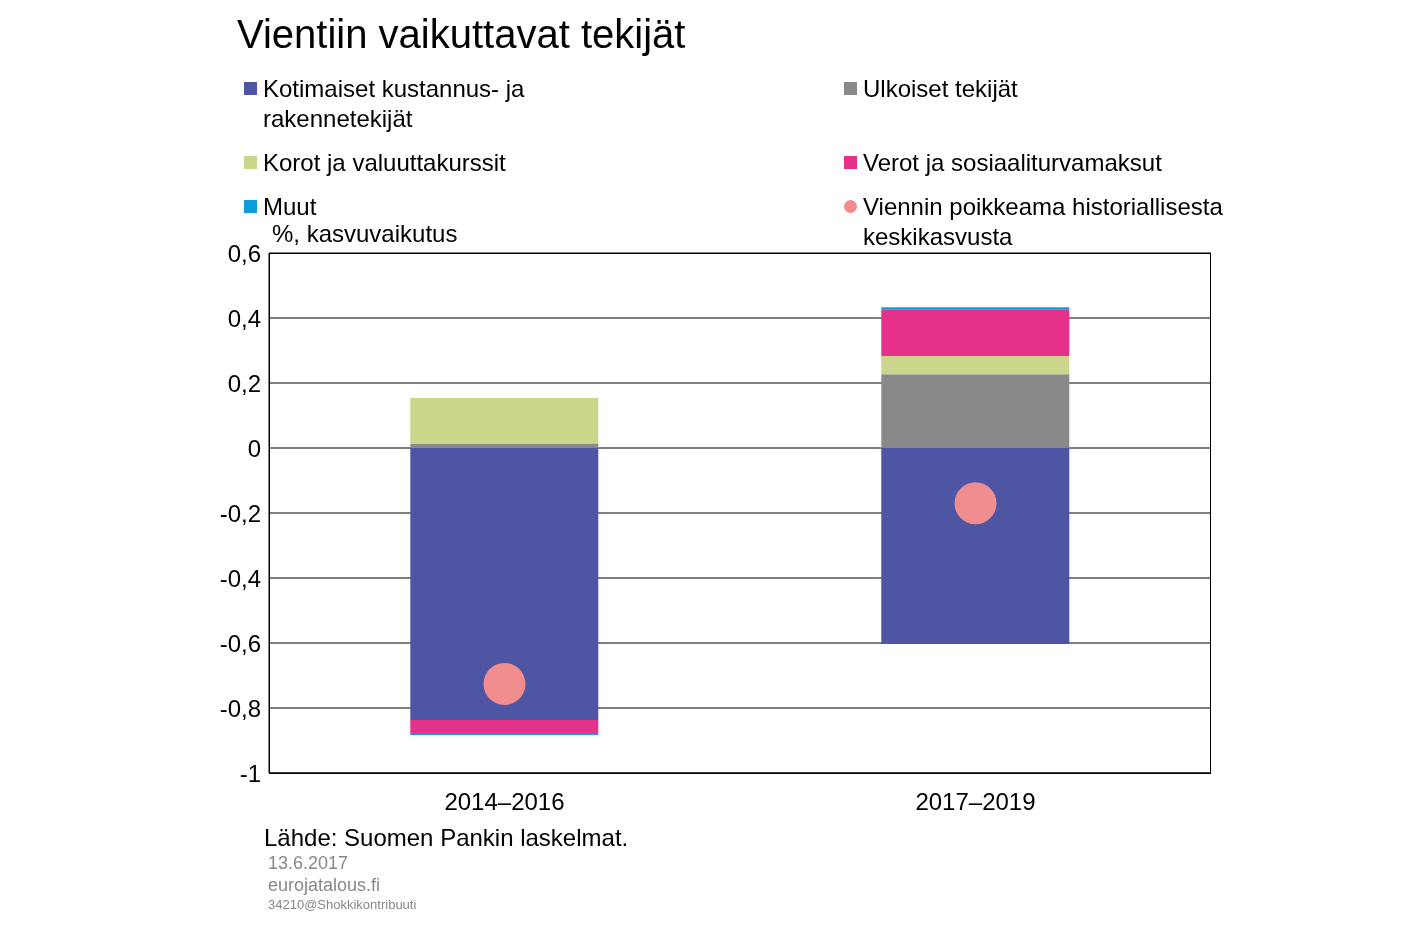 This screenshot has height=925, width=1416. Describe the element at coordinates (394, 104) in the screenshot. I see `legend-label: Kotimaiset kustannus- ja rakennetekijät` at that location.